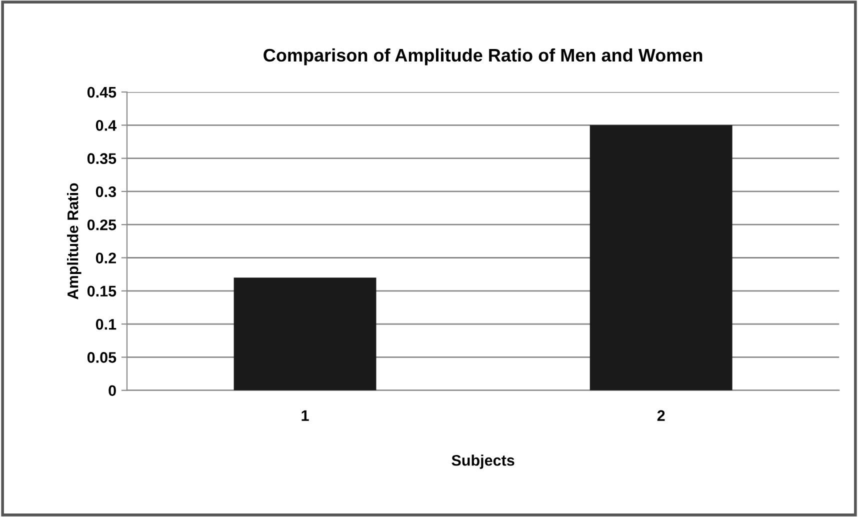 The height and width of the screenshot is (517, 858). I want to click on chart-title: Comparison of Amplitude Ratio of Men and Women, so click(483, 57).